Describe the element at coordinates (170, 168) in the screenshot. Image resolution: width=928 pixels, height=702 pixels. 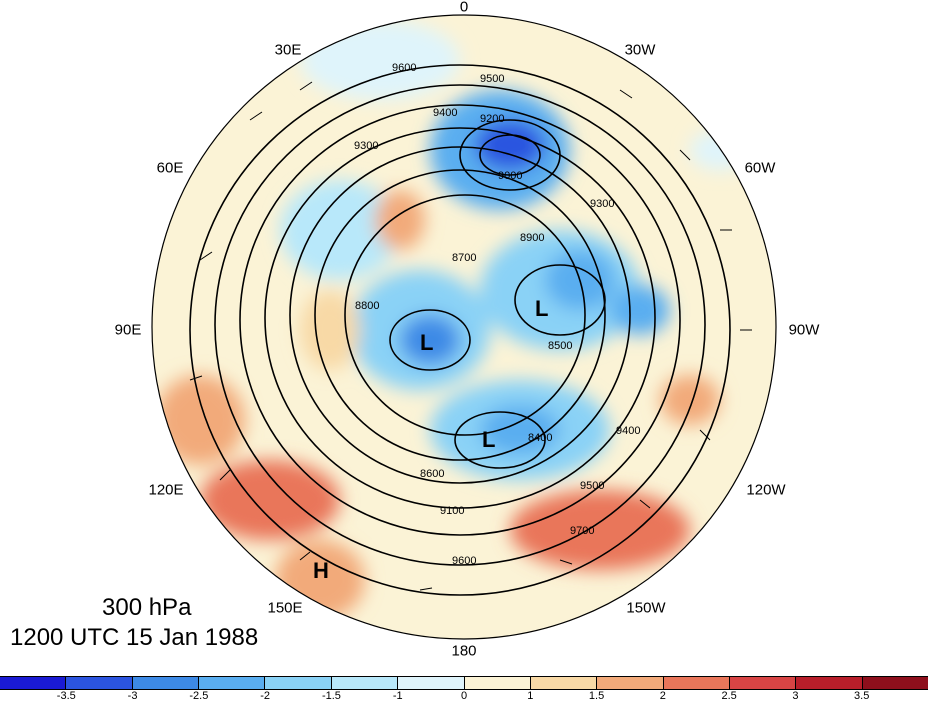
I see `lon-label-60e: 60E` at that location.